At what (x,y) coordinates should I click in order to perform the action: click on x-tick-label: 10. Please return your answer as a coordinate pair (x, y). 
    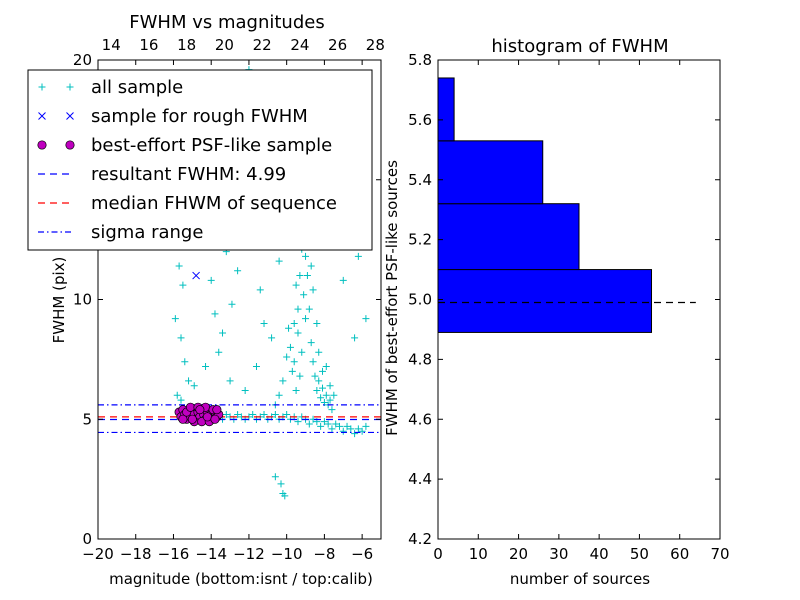
    Looking at the image, I should click on (478, 554).